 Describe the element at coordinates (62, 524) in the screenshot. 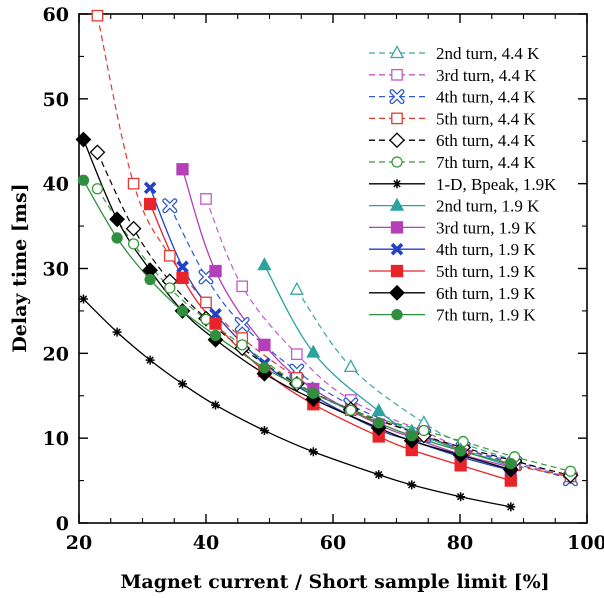

I see `y-tick-label: 0` at that location.